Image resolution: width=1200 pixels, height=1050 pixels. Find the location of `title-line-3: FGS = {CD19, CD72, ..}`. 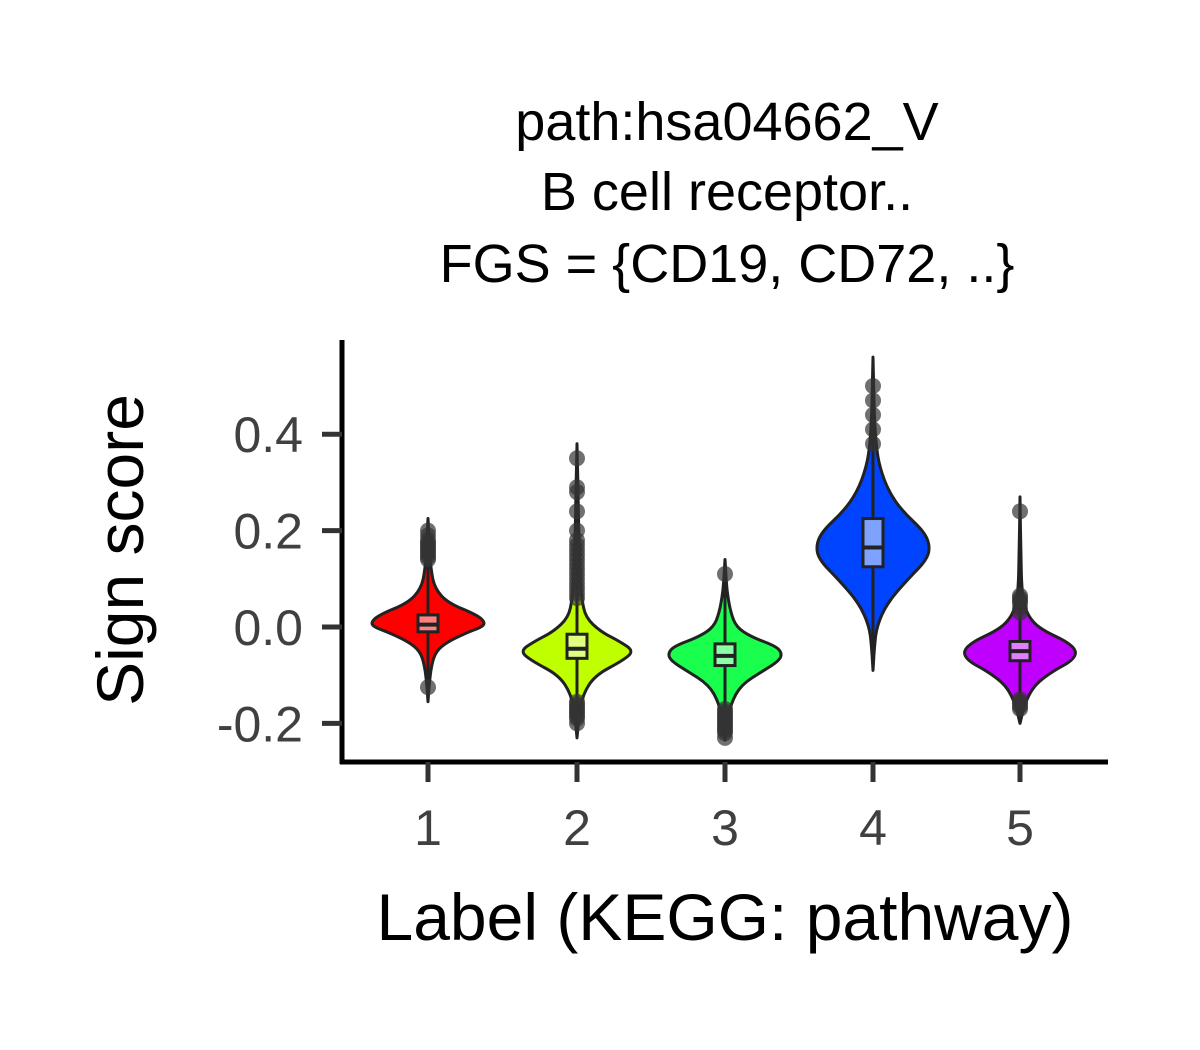

title-line-3: FGS = {CD19, CD72, ..} is located at coordinates (727, 264).